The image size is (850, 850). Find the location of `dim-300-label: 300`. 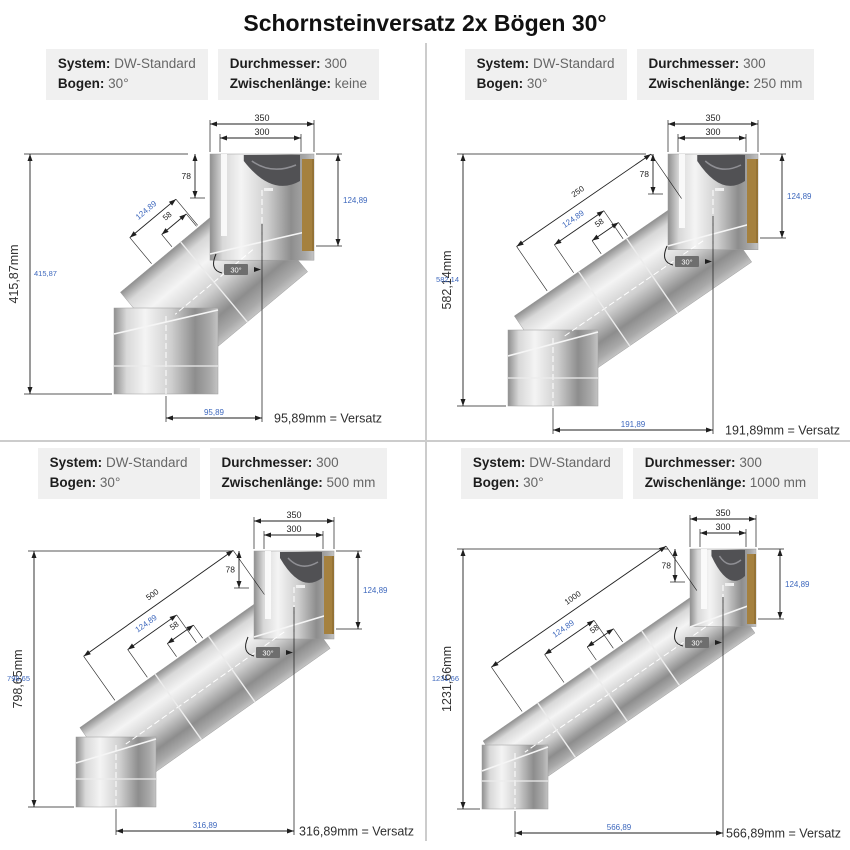

dim-300-label: 300 is located at coordinates (712, 132).